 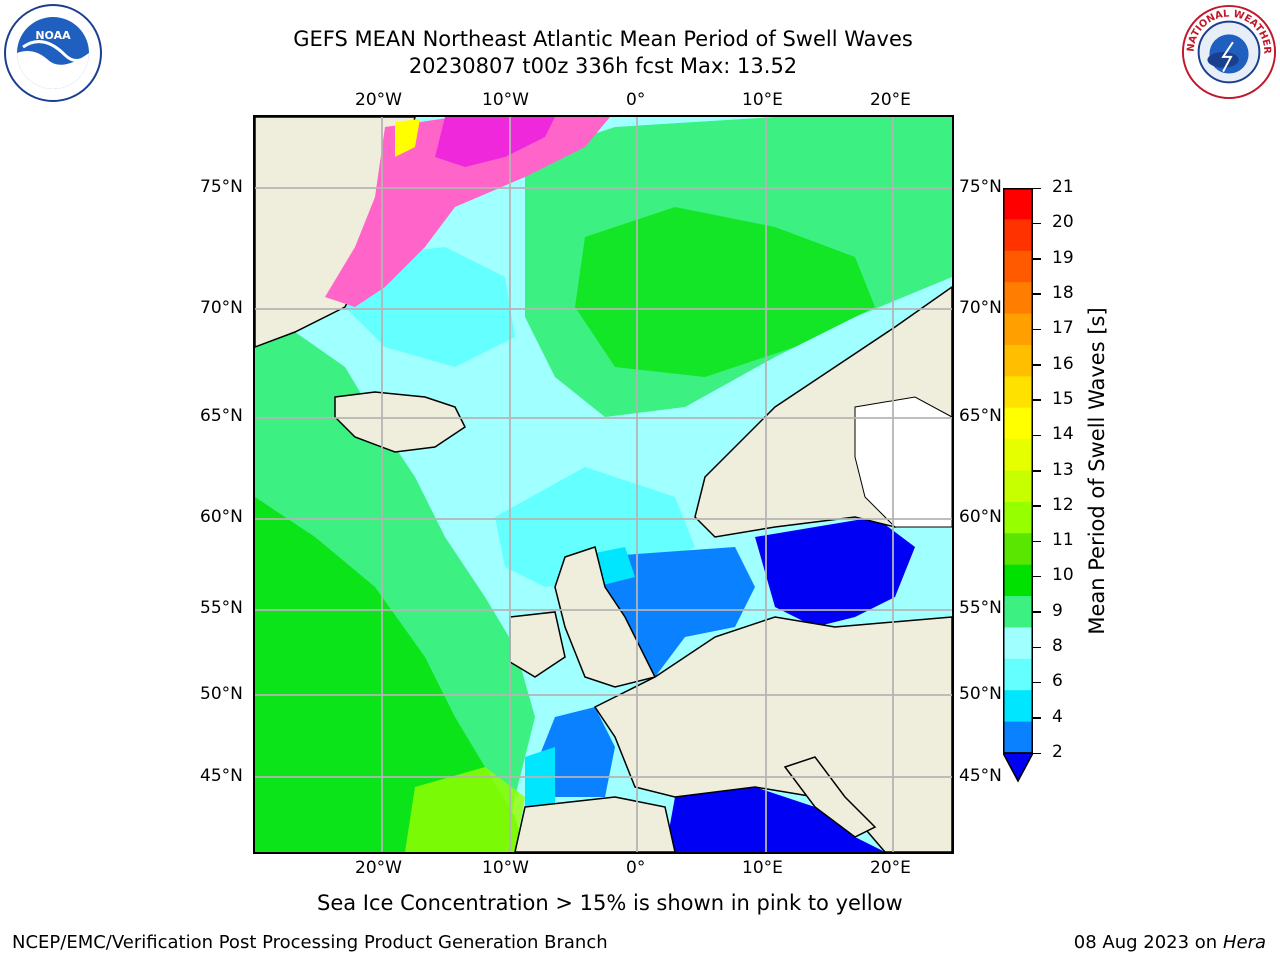 I want to click on footer-host: Hera, so click(x=1244, y=942).